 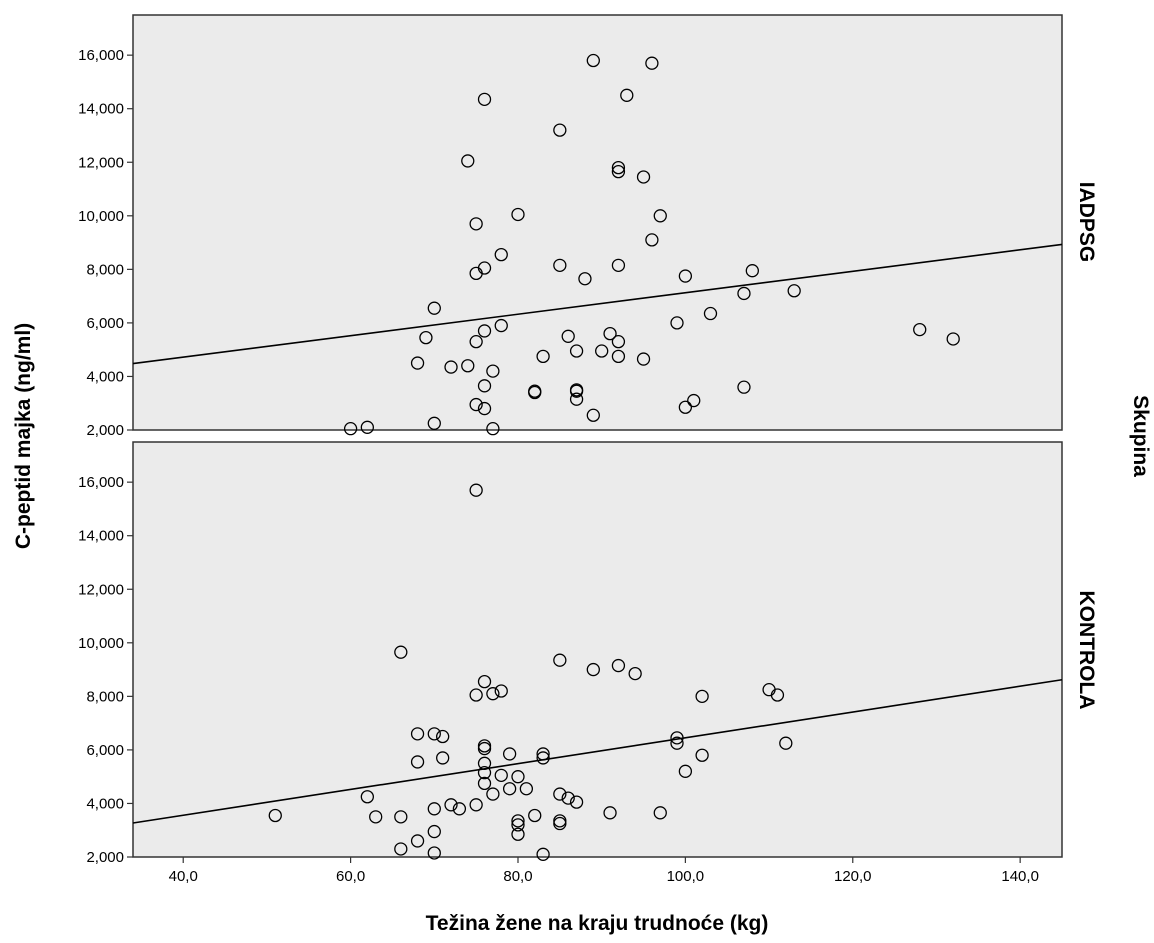 What do you see at coordinates (517, 876) in the screenshot?
I see `x-tick-label: 80,0` at bounding box center [517, 876].